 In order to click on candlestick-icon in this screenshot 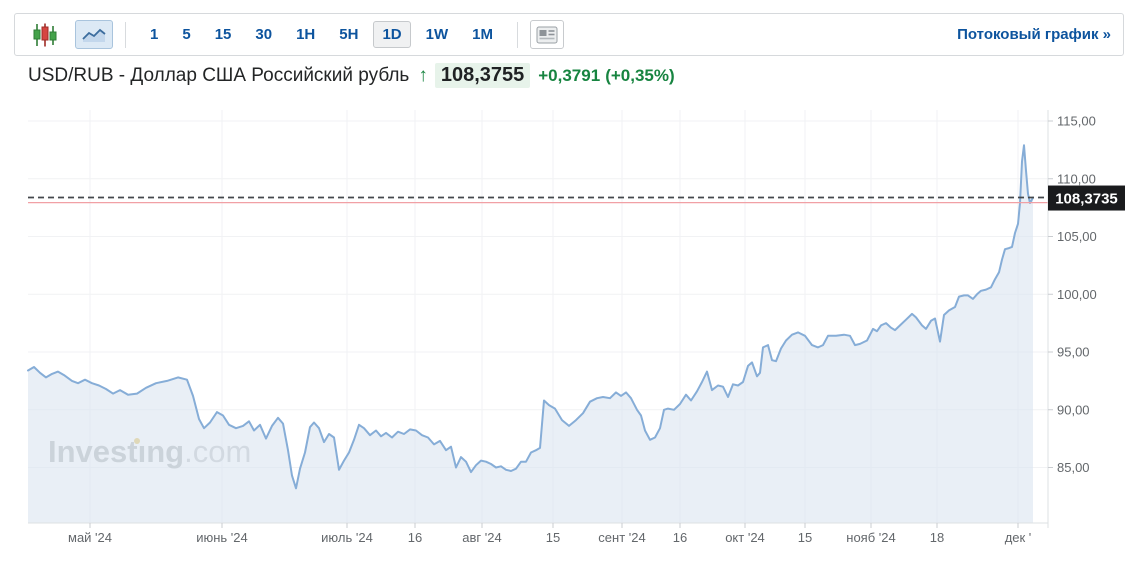, I will do `click(45, 34)`.